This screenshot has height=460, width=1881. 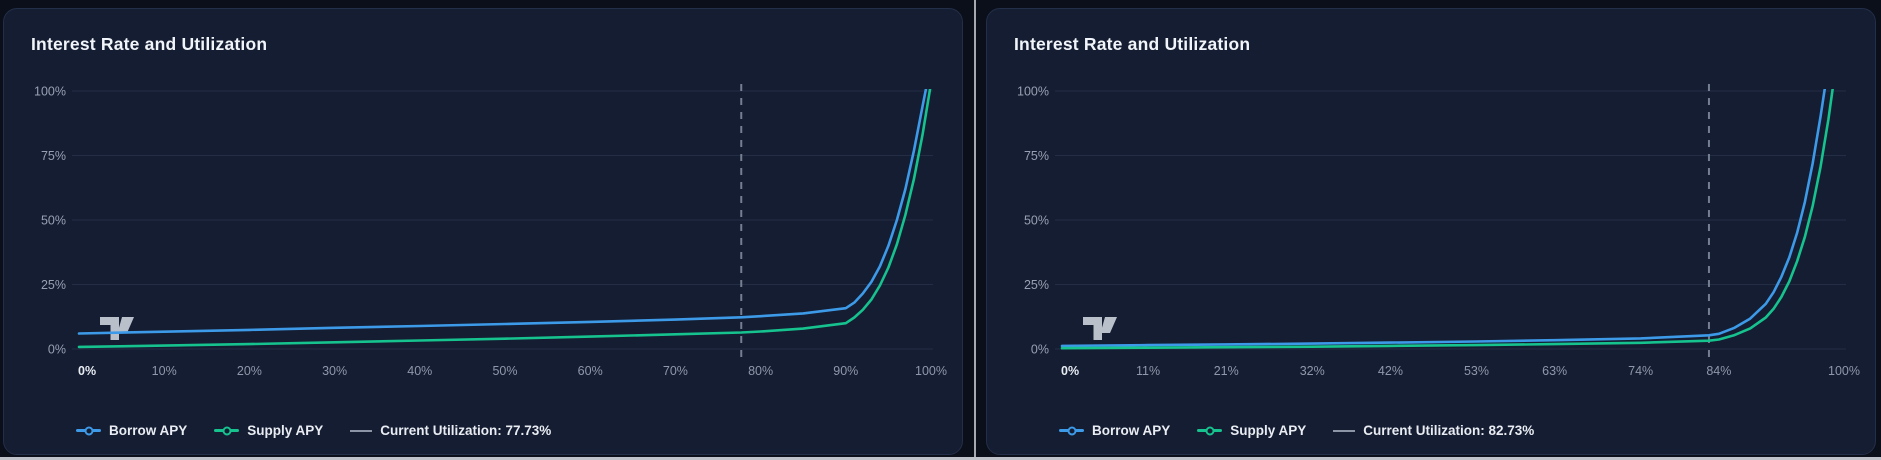 What do you see at coordinates (590, 371) in the screenshot?
I see `x-axis-label: 60%` at bounding box center [590, 371].